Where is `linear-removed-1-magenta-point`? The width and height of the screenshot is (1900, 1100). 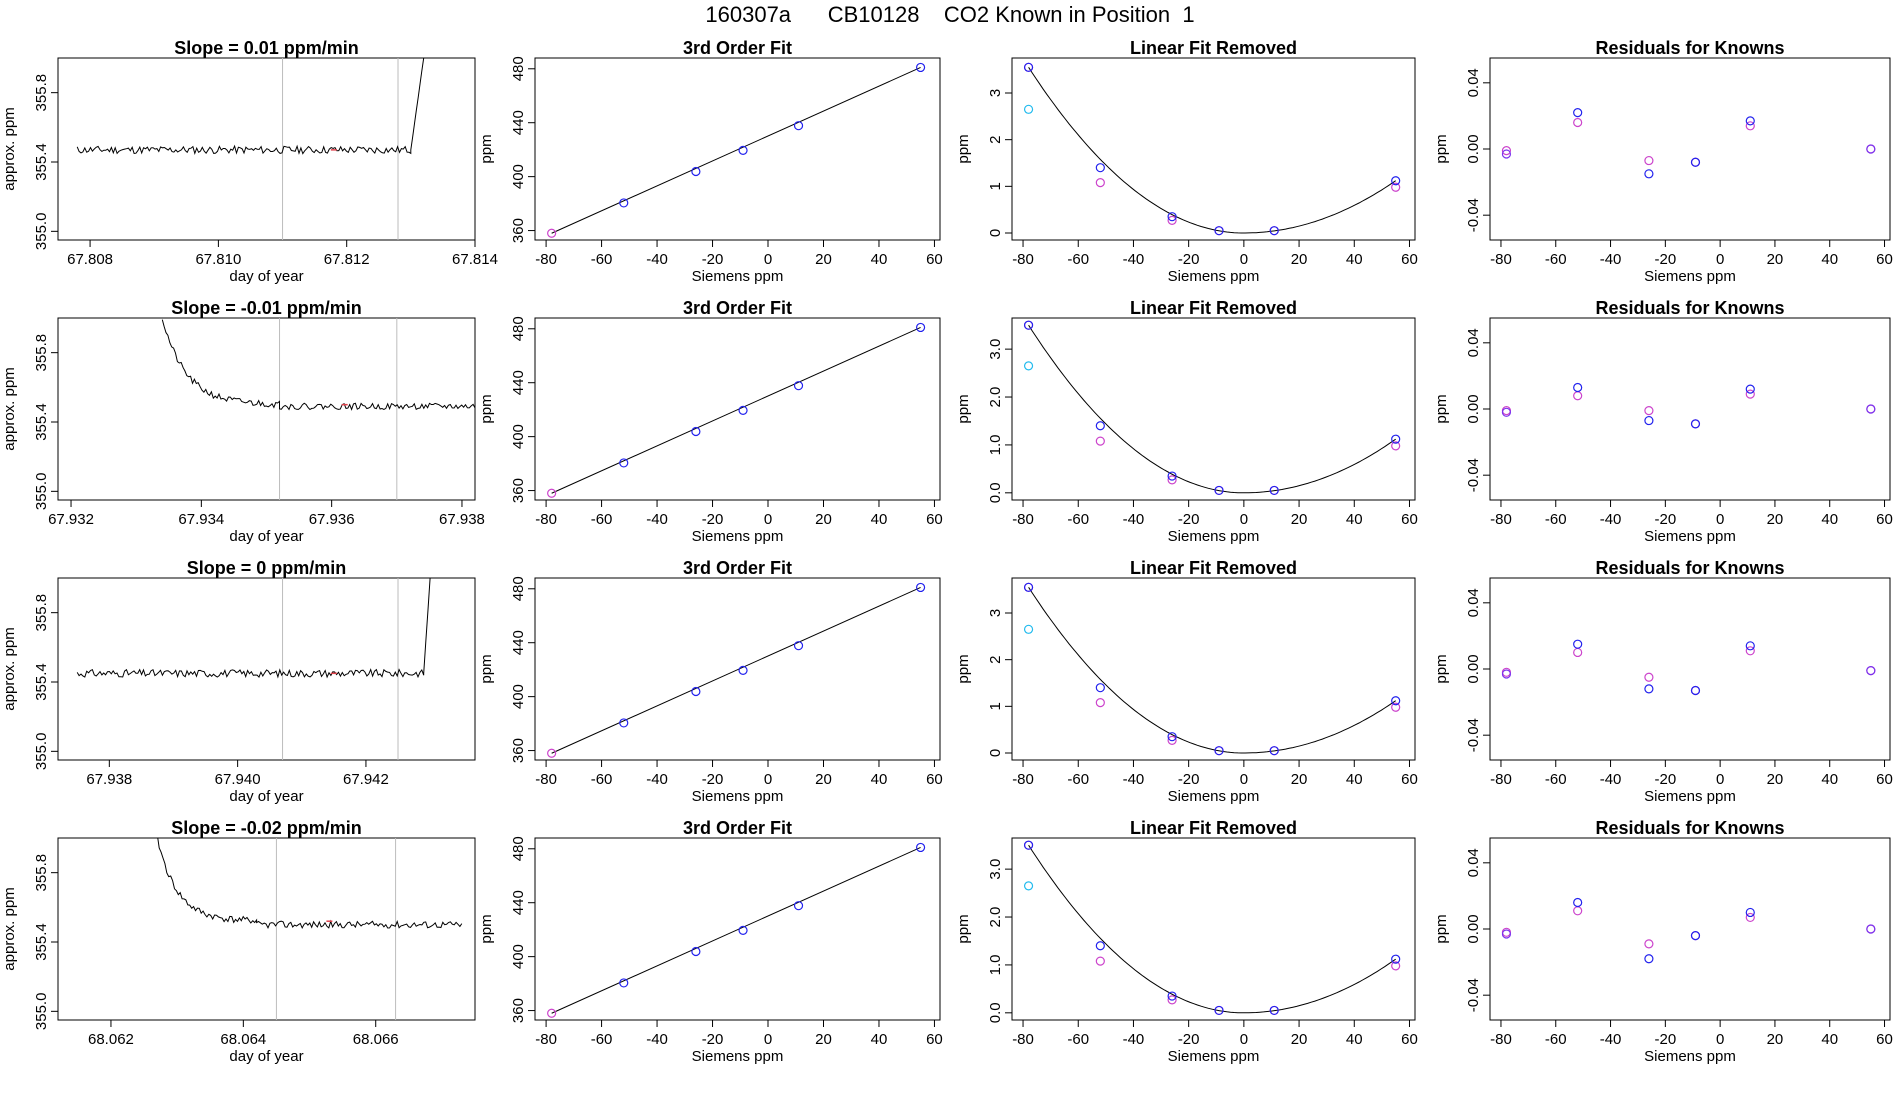 linear-removed-1-magenta-point is located at coordinates (1172, 480).